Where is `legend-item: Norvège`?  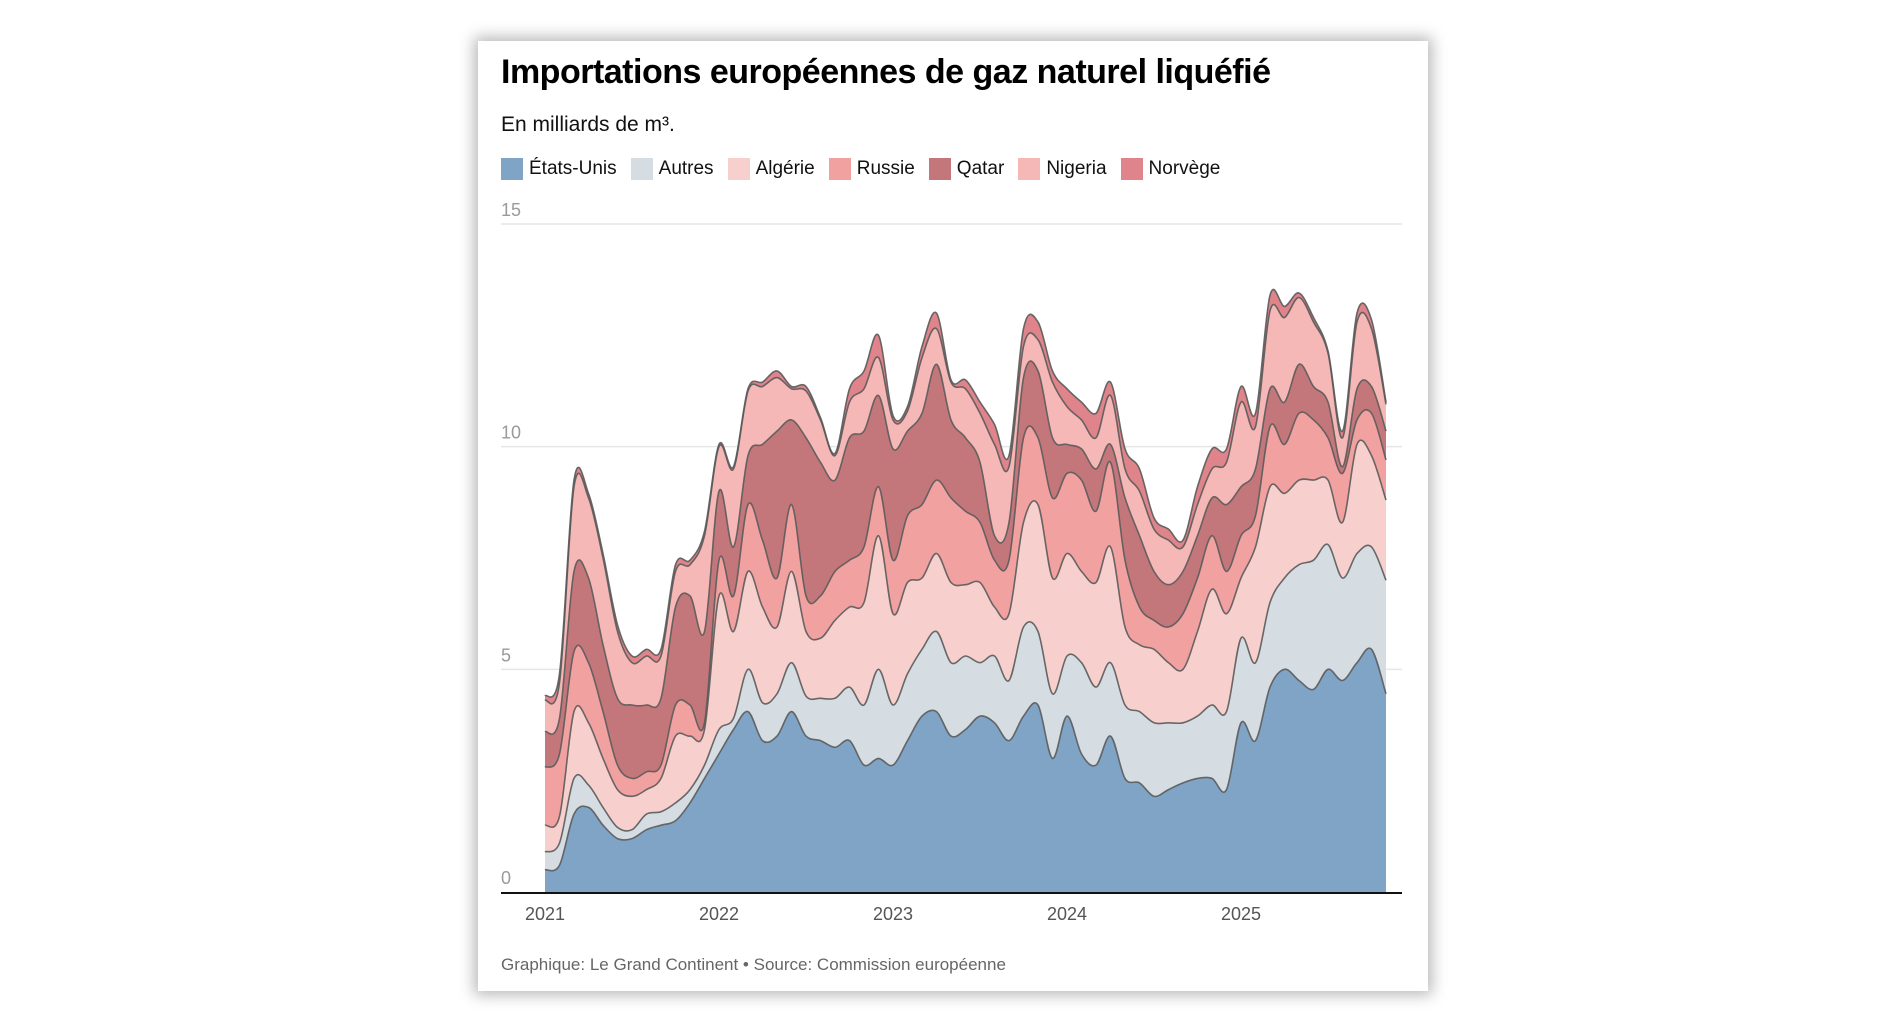 legend-item: Norvège is located at coordinates (1170, 169).